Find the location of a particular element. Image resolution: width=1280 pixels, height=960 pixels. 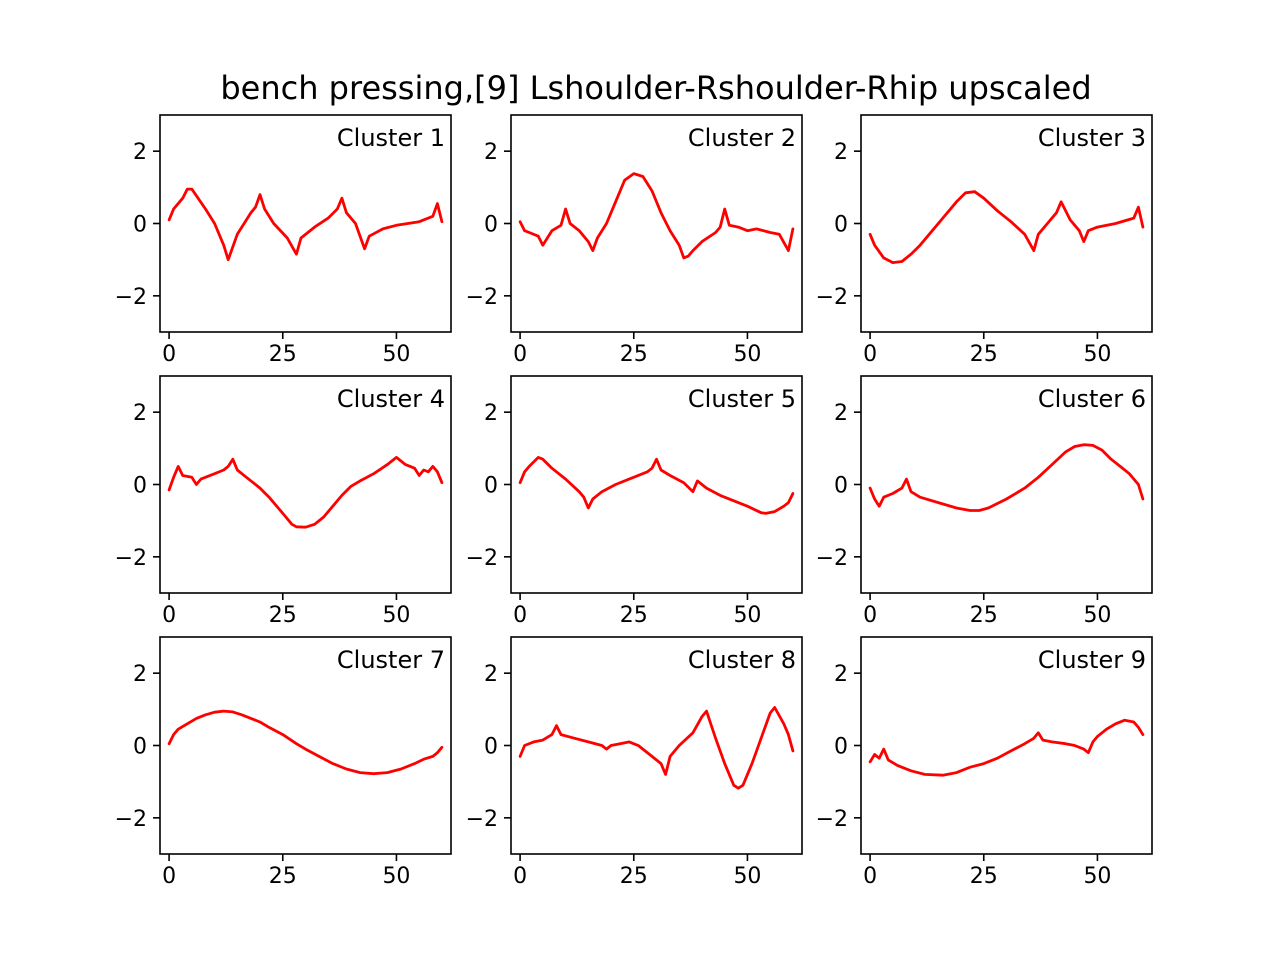

x-tick-label-3-50: 50 is located at coordinates (1097, 354).